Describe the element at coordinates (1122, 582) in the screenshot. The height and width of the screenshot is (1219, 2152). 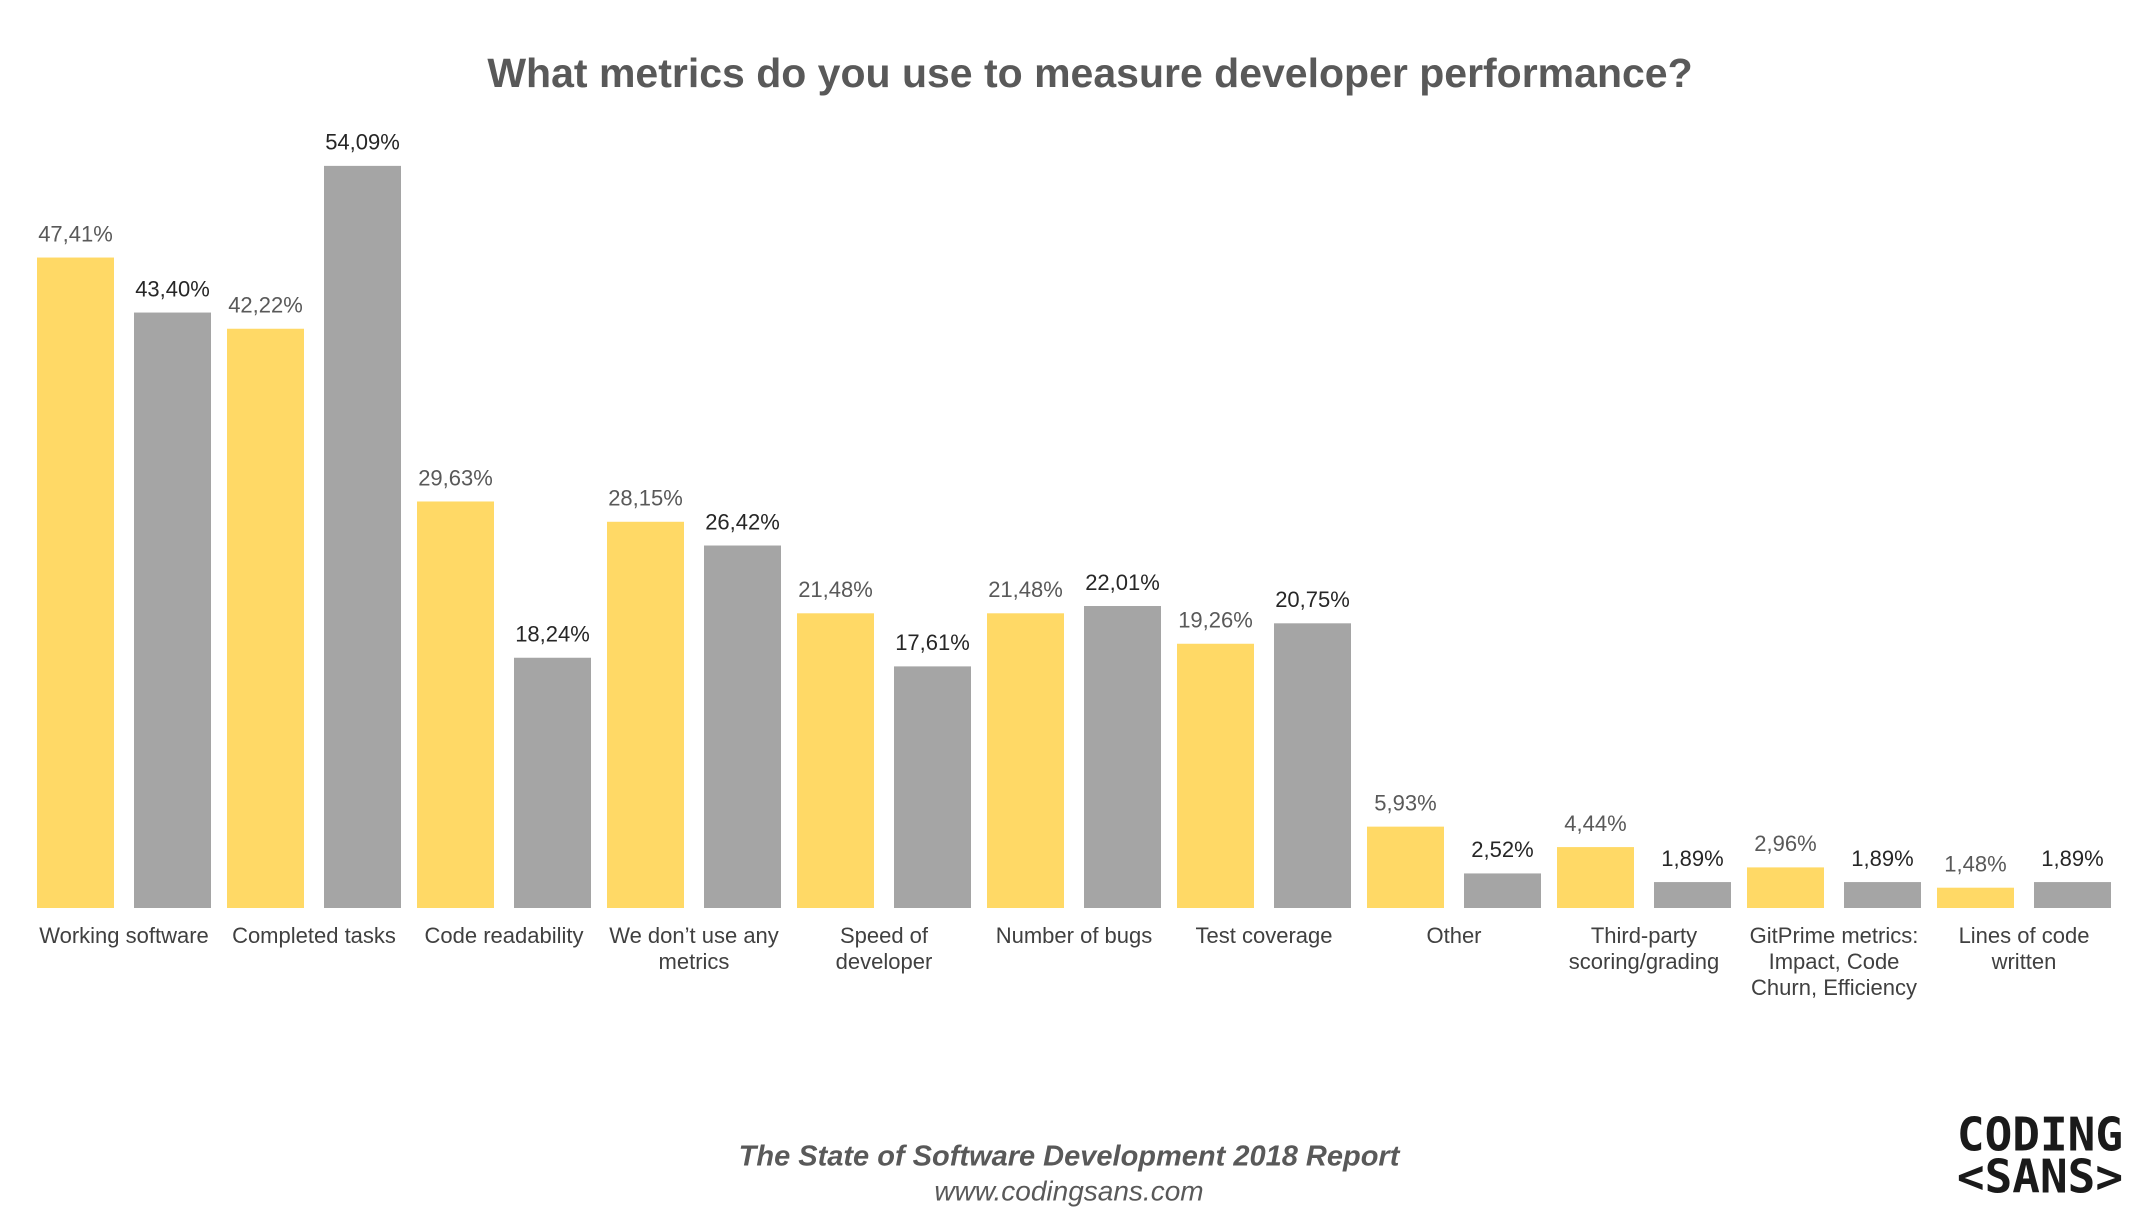
I see `value-label: 22,01%` at that location.